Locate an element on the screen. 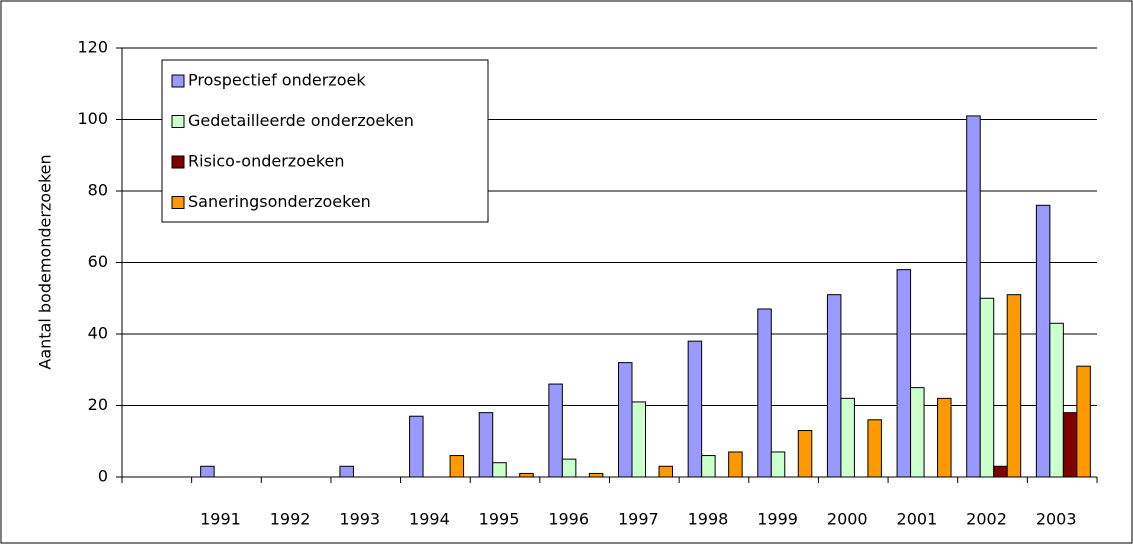  x-tick-label: 1997 is located at coordinates (638, 519).